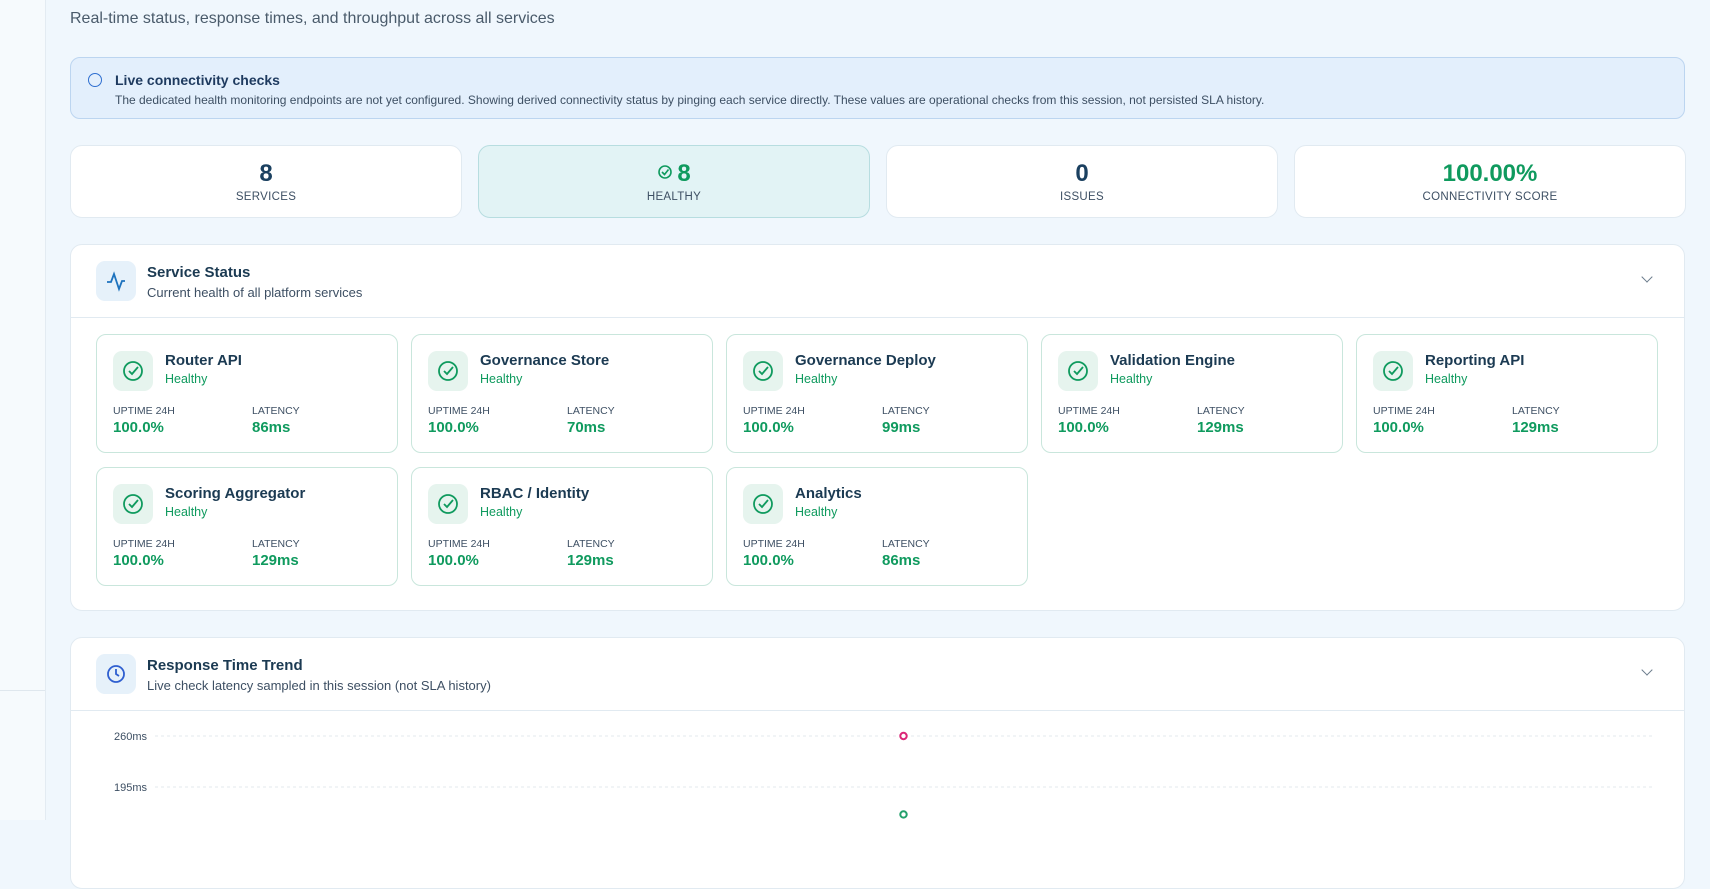 This screenshot has width=1710, height=889. What do you see at coordinates (197, 80) in the screenshot?
I see `alert-title: Live connectivity checks` at bounding box center [197, 80].